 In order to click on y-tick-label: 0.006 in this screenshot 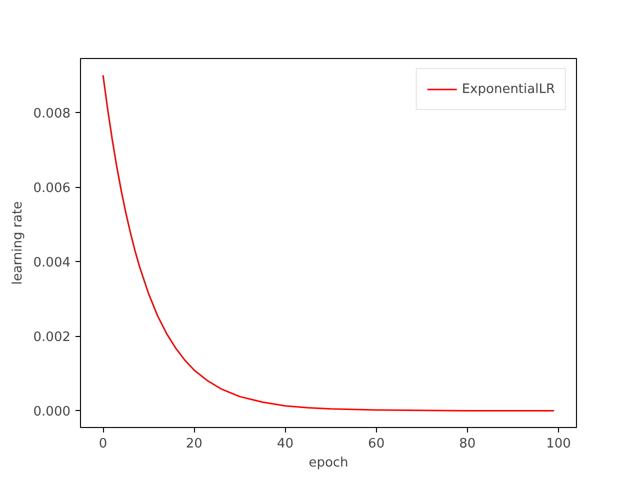, I will do `click(51, 188)`.